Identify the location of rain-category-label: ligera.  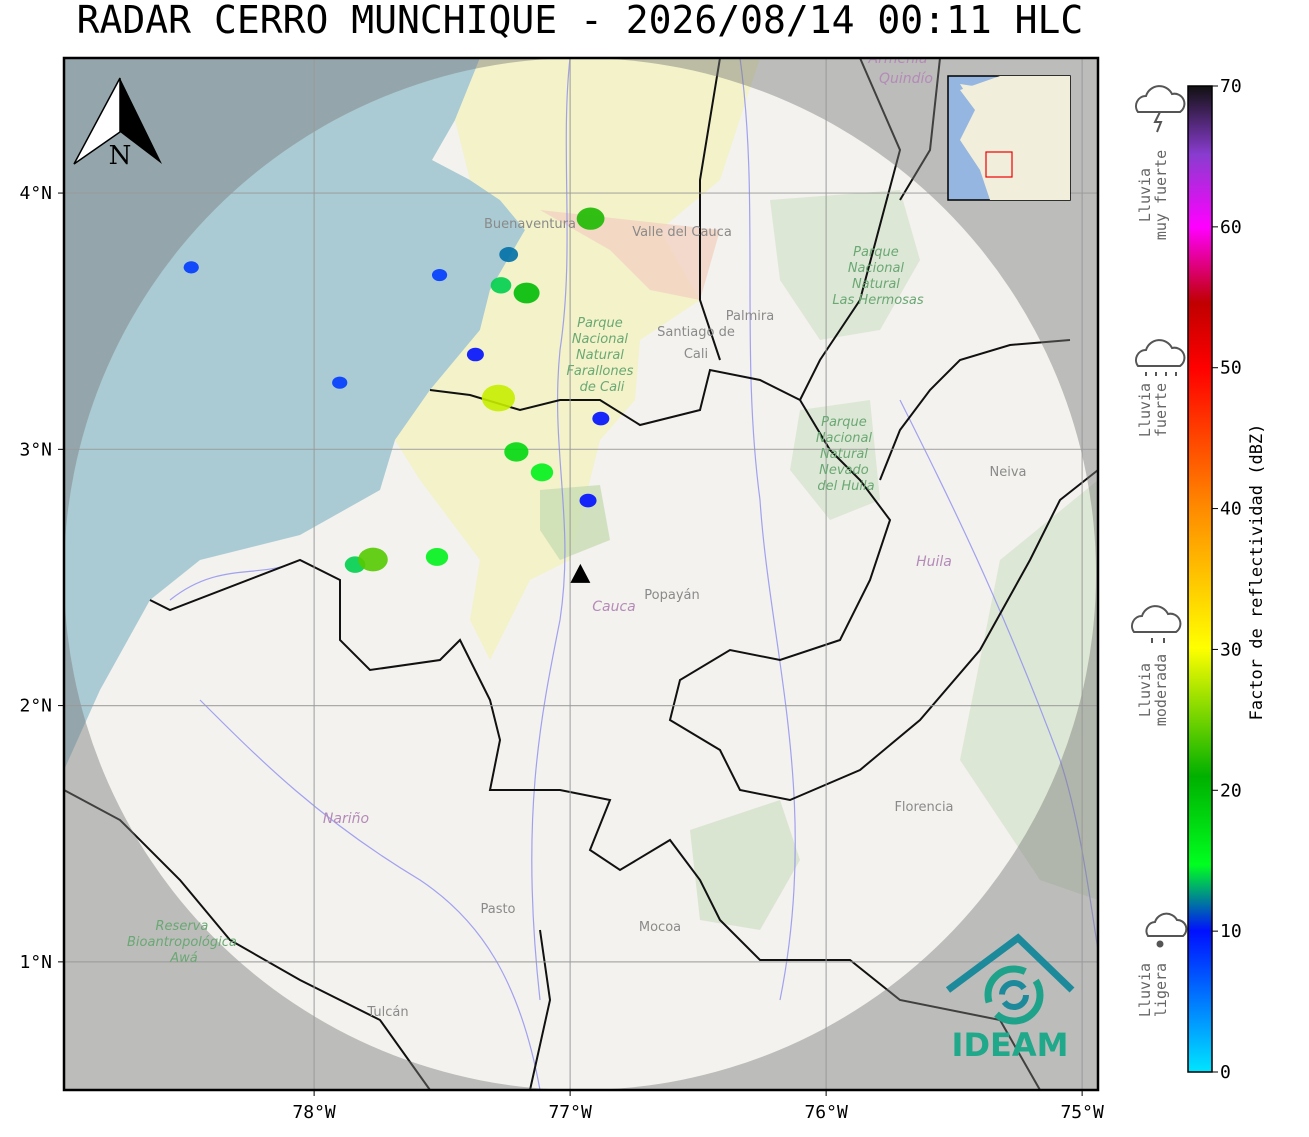
(1161, 990).